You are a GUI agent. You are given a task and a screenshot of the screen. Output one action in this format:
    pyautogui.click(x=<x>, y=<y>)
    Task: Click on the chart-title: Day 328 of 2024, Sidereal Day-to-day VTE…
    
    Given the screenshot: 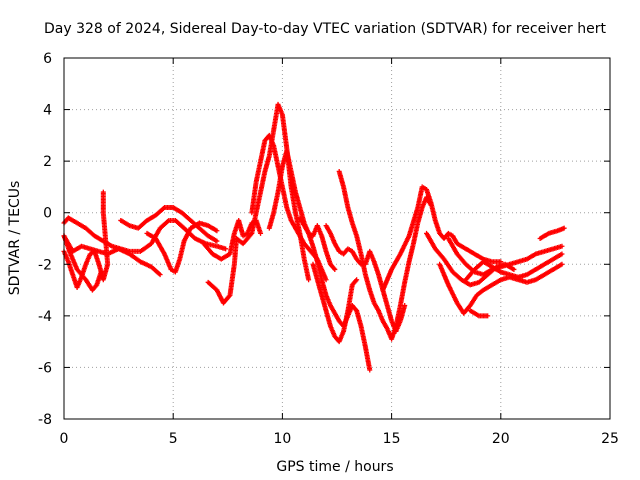 What is the action you would take?
    pyautogui.click(x=325, y=29)
    